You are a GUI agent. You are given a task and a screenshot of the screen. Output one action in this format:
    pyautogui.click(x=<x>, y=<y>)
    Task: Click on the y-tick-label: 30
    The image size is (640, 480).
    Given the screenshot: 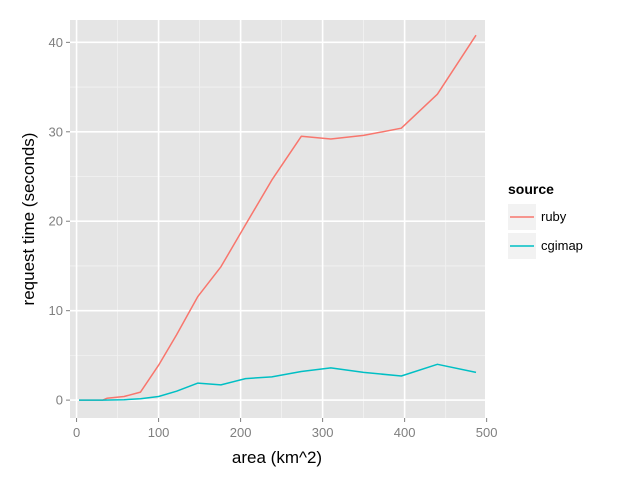 What is the action you would take?
    pyautogui.click(x=56, y=131)
    